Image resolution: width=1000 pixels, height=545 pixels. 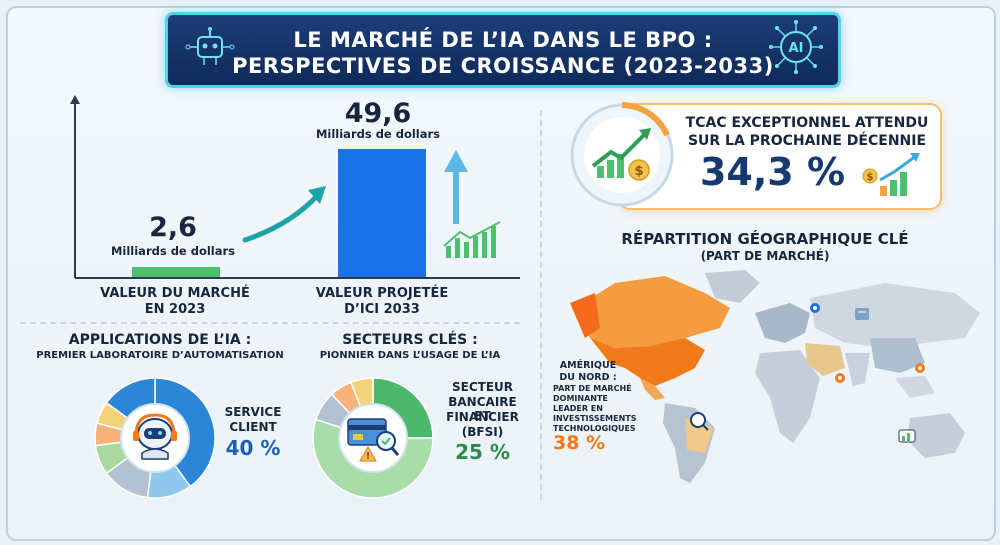 I want to click on bfsi-label-line1: SECTEUR, so click(x=482, y=387).